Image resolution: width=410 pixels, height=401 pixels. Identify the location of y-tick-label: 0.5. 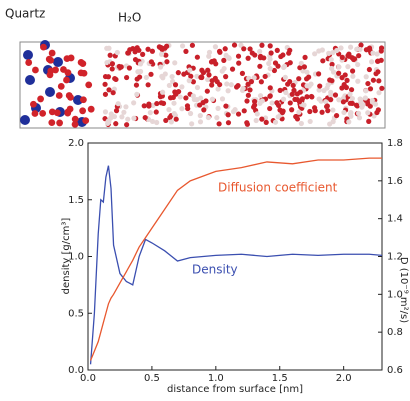
(76, 313).